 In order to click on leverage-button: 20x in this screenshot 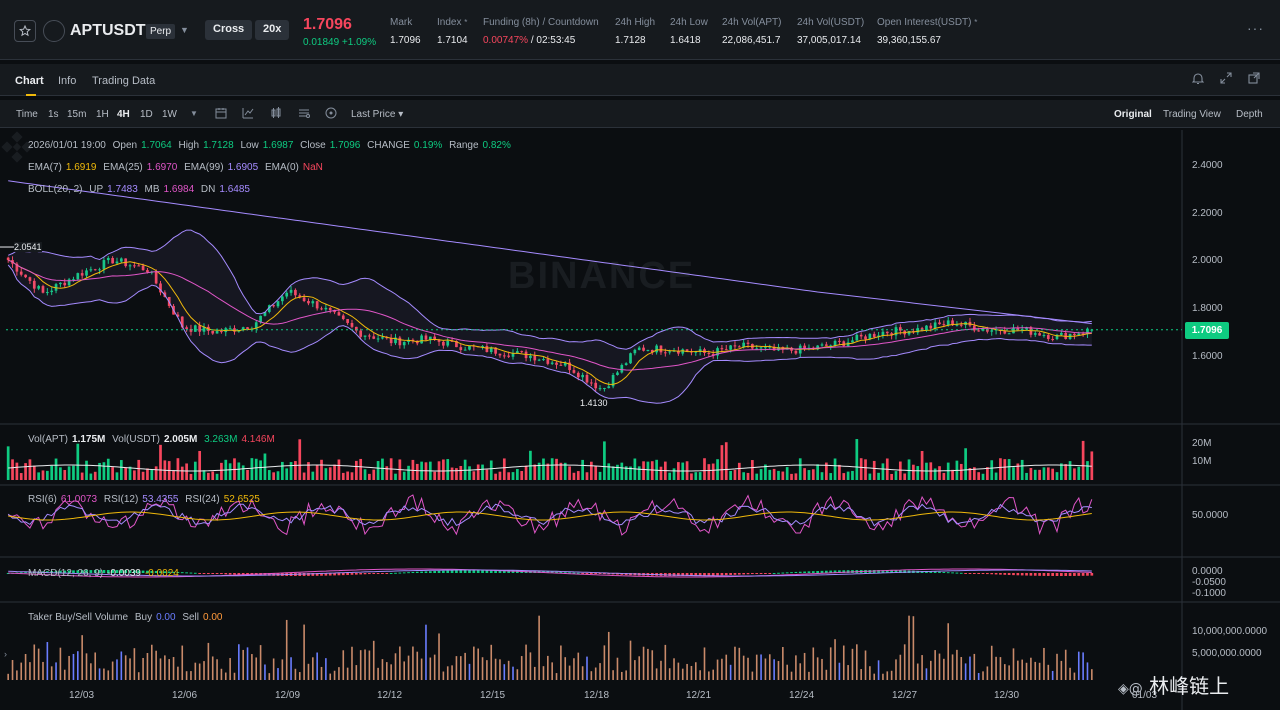, I will do `click(272, 30)`.